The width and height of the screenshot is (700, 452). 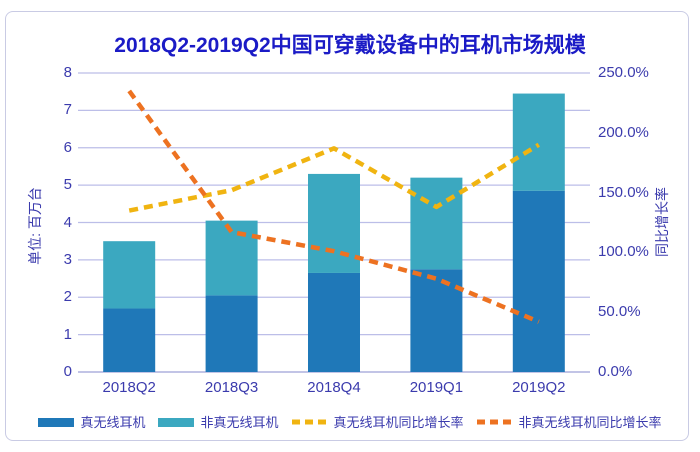 I want to click on right-axis-ticks-label: 250.0%, so click(x=623, y=72).